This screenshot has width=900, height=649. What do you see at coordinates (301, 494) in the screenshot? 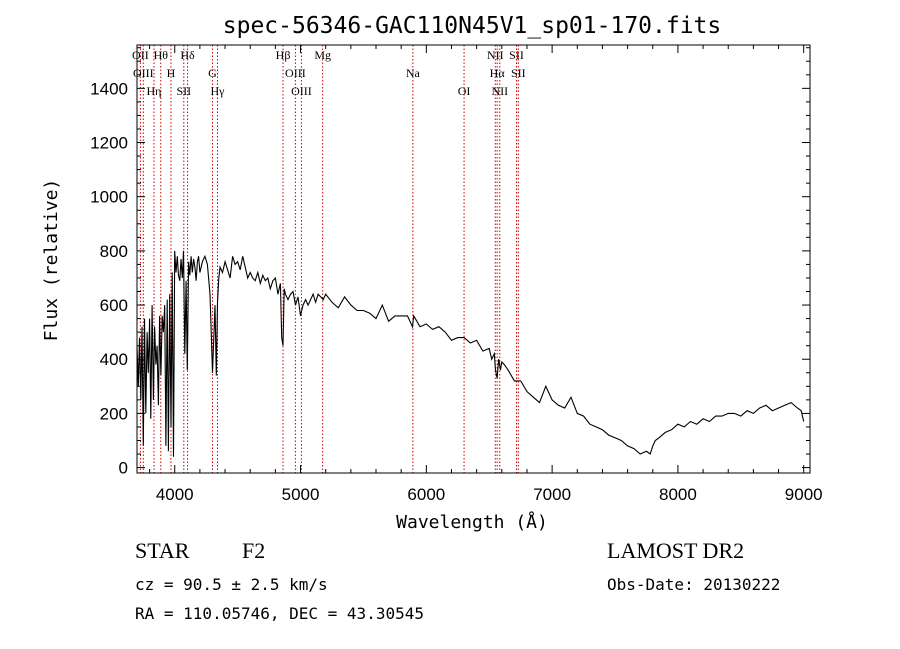
I see `x-tick-label: 5000` at bounding box center [301, 494].